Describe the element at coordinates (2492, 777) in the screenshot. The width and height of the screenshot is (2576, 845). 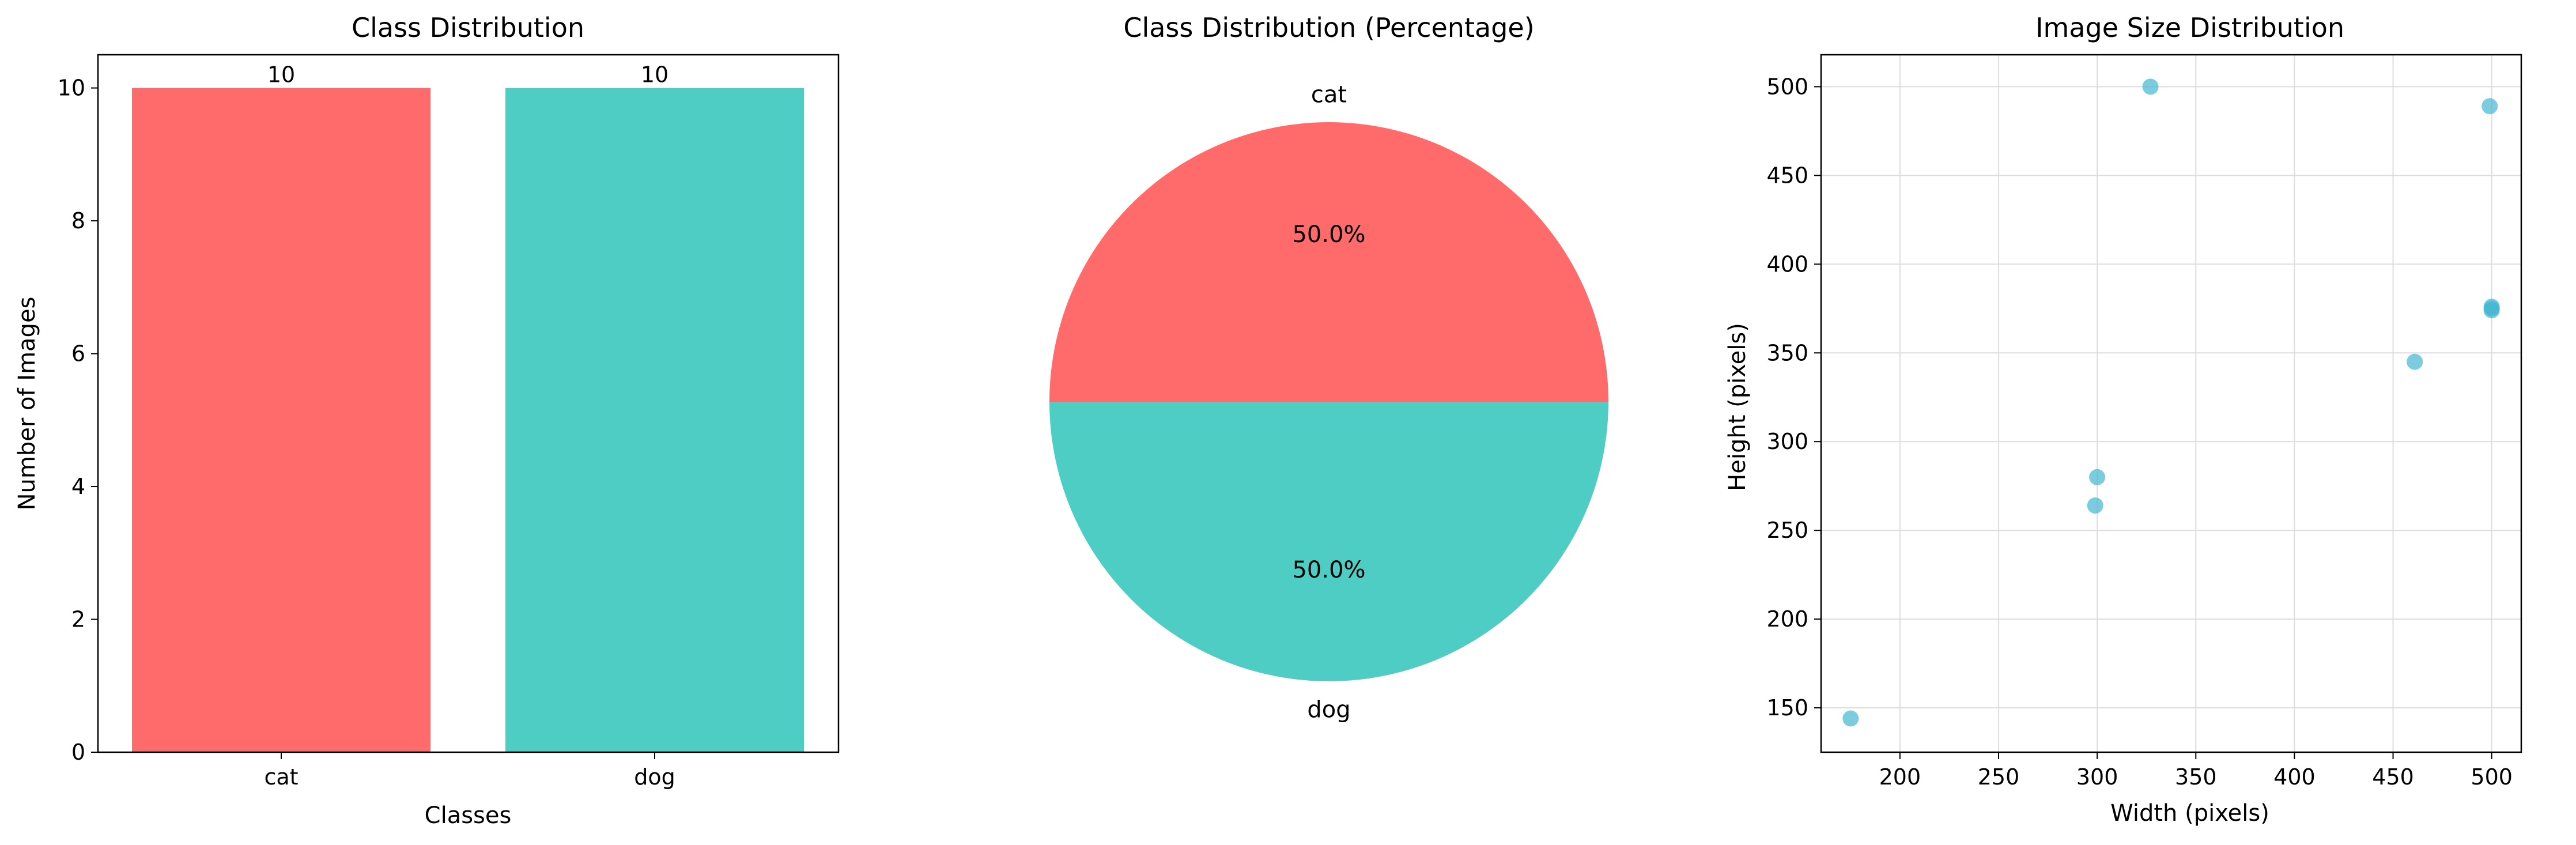
I see `x-tick-label: 500` at that location.